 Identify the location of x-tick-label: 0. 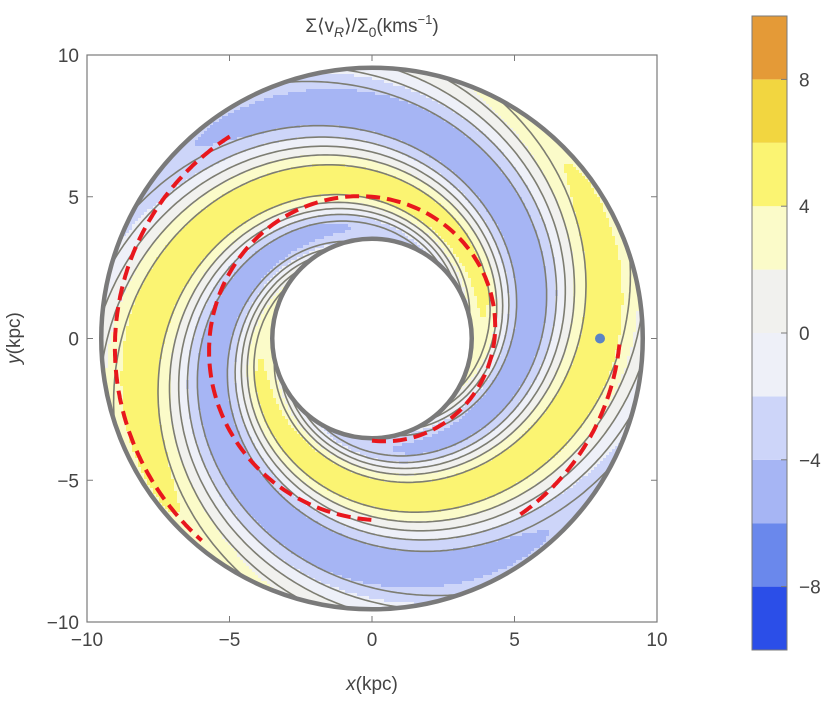
(372, 640).